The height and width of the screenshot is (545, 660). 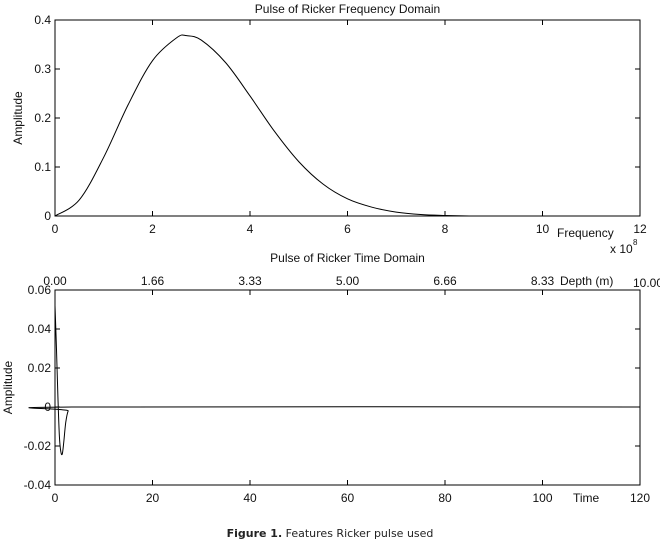 I want to click on top-x-axis-label: Depth (m), so click(x=586, y=281).